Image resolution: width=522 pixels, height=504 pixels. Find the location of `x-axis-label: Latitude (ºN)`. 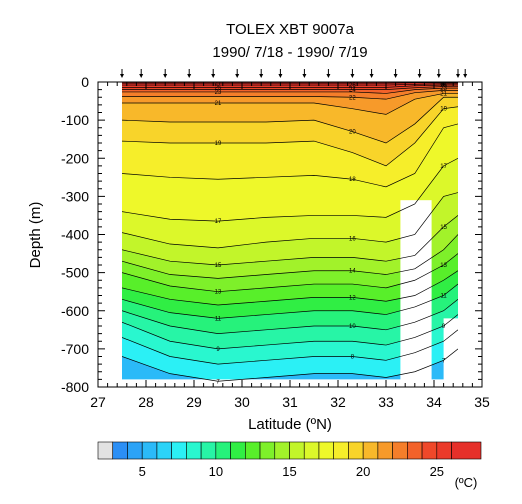

x-axis-label: Latitude (ºN) is located at coordinates (290, 424).